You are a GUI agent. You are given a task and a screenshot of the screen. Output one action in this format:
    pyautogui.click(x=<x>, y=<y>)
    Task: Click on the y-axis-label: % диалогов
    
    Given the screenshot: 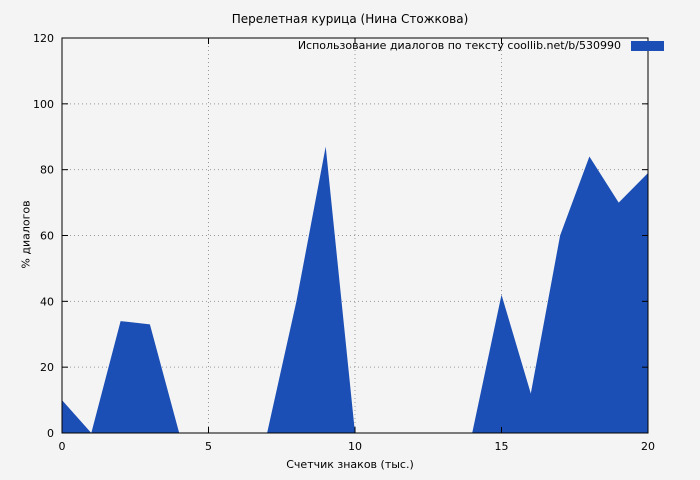 What is the action you would take?
    pyautogui.click(x=26, y=234)
    